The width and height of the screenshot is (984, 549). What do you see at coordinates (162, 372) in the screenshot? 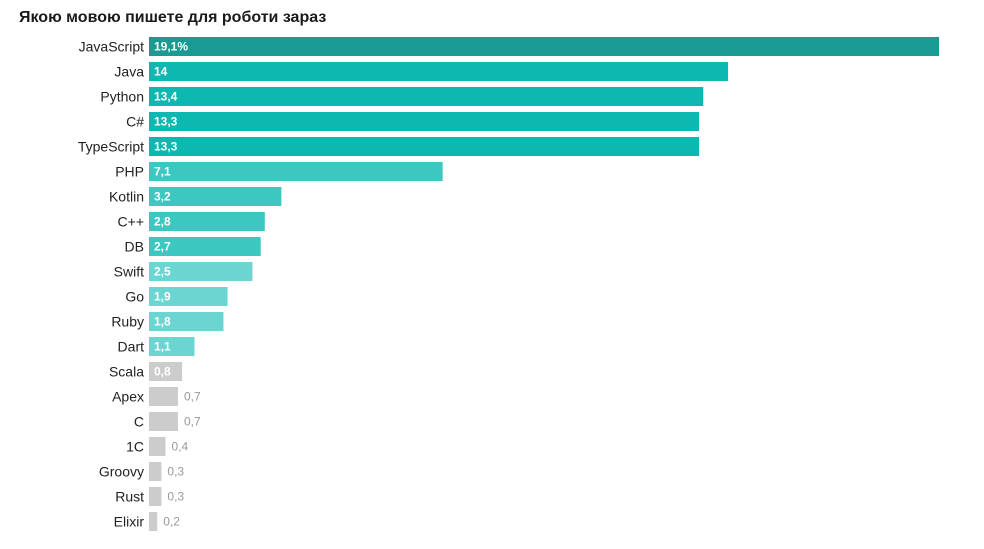
I see `value-label-scala: 0,8` at bounding box center [162, 372].